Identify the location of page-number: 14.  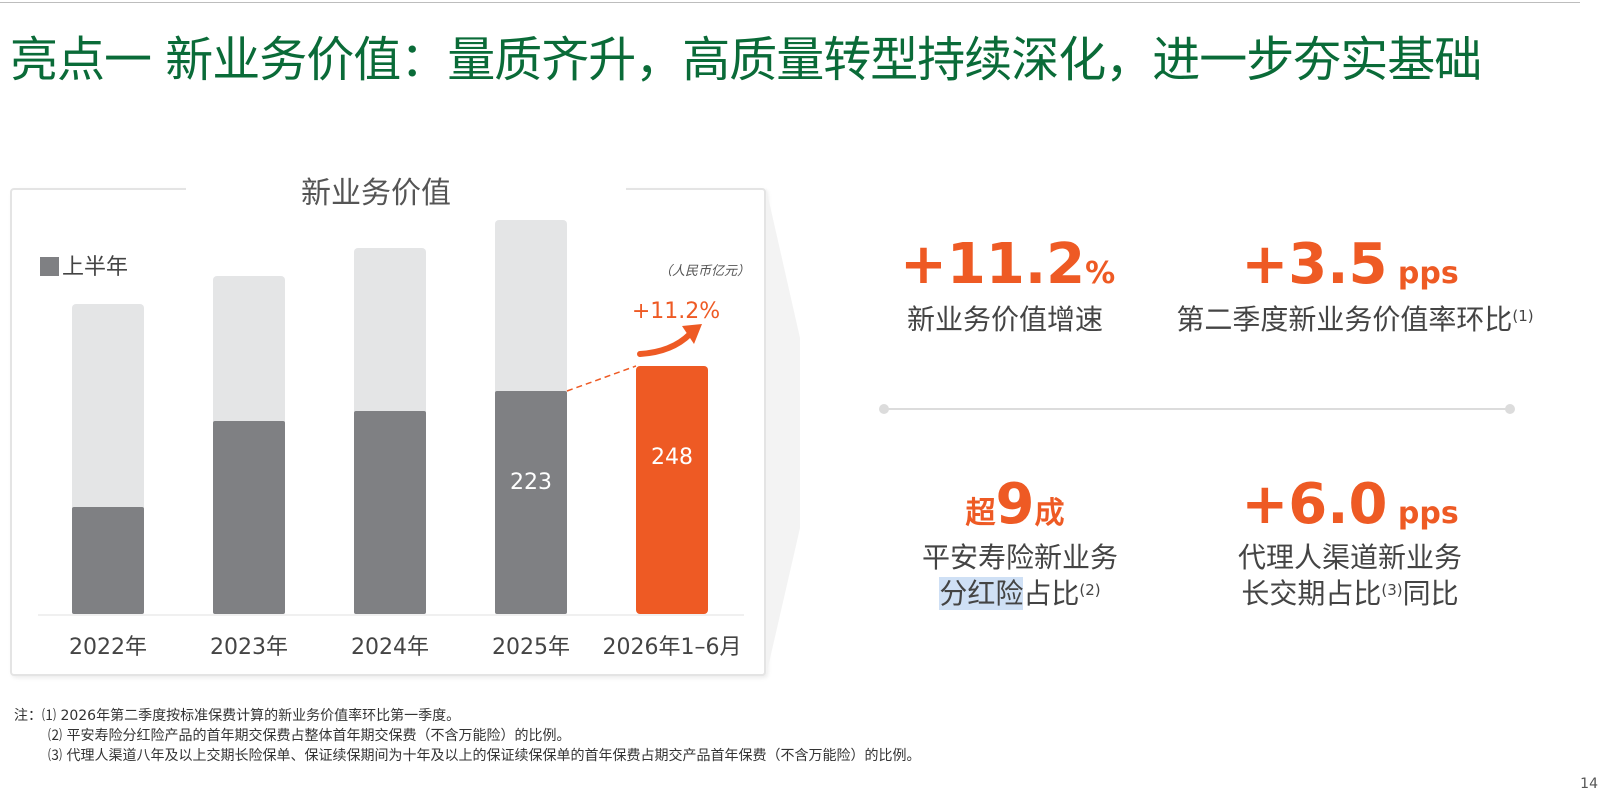
(1589, 784).